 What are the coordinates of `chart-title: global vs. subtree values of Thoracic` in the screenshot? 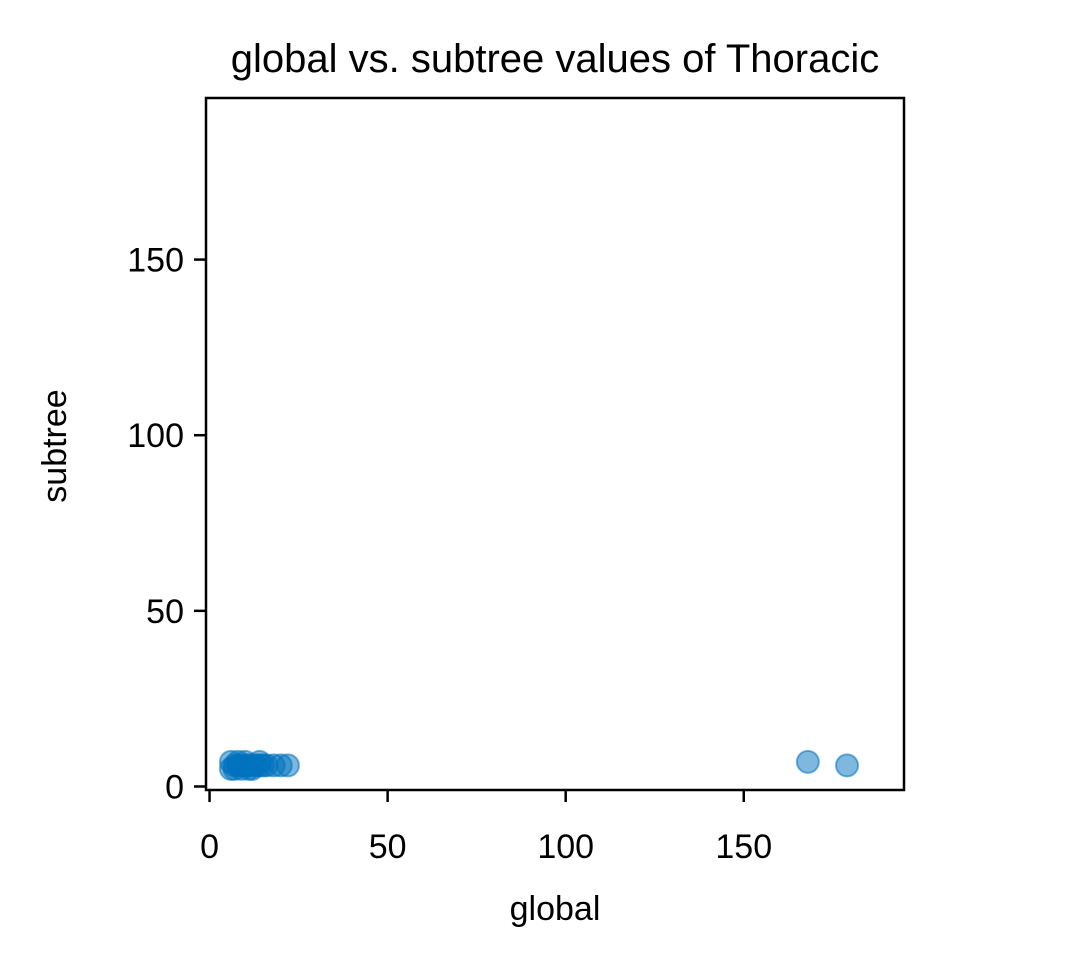 It's located at (555, 59).